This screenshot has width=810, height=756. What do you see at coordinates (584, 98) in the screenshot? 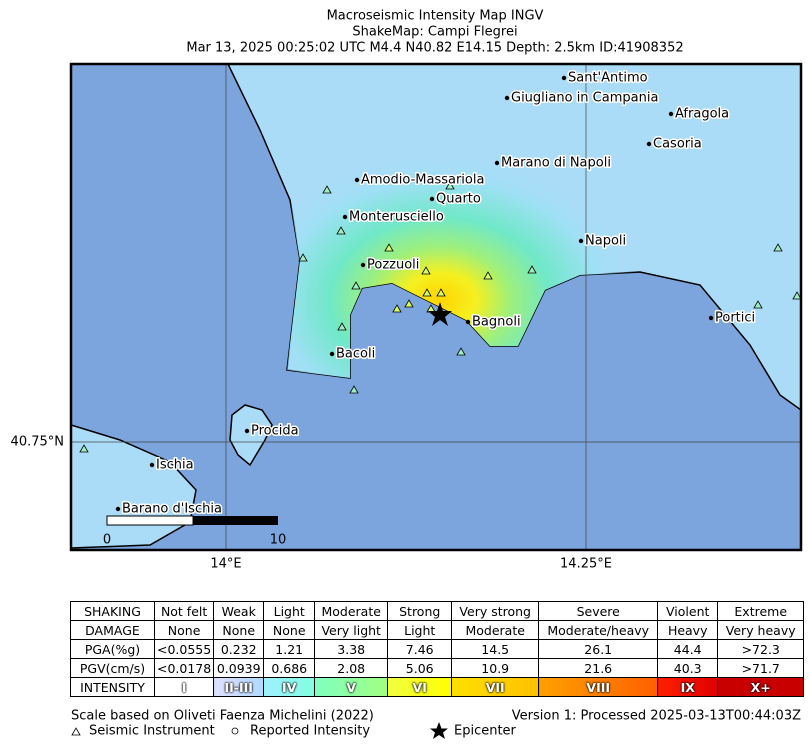
I see `place-label: Giugliano in Campania` at bounding box center [584, 98].